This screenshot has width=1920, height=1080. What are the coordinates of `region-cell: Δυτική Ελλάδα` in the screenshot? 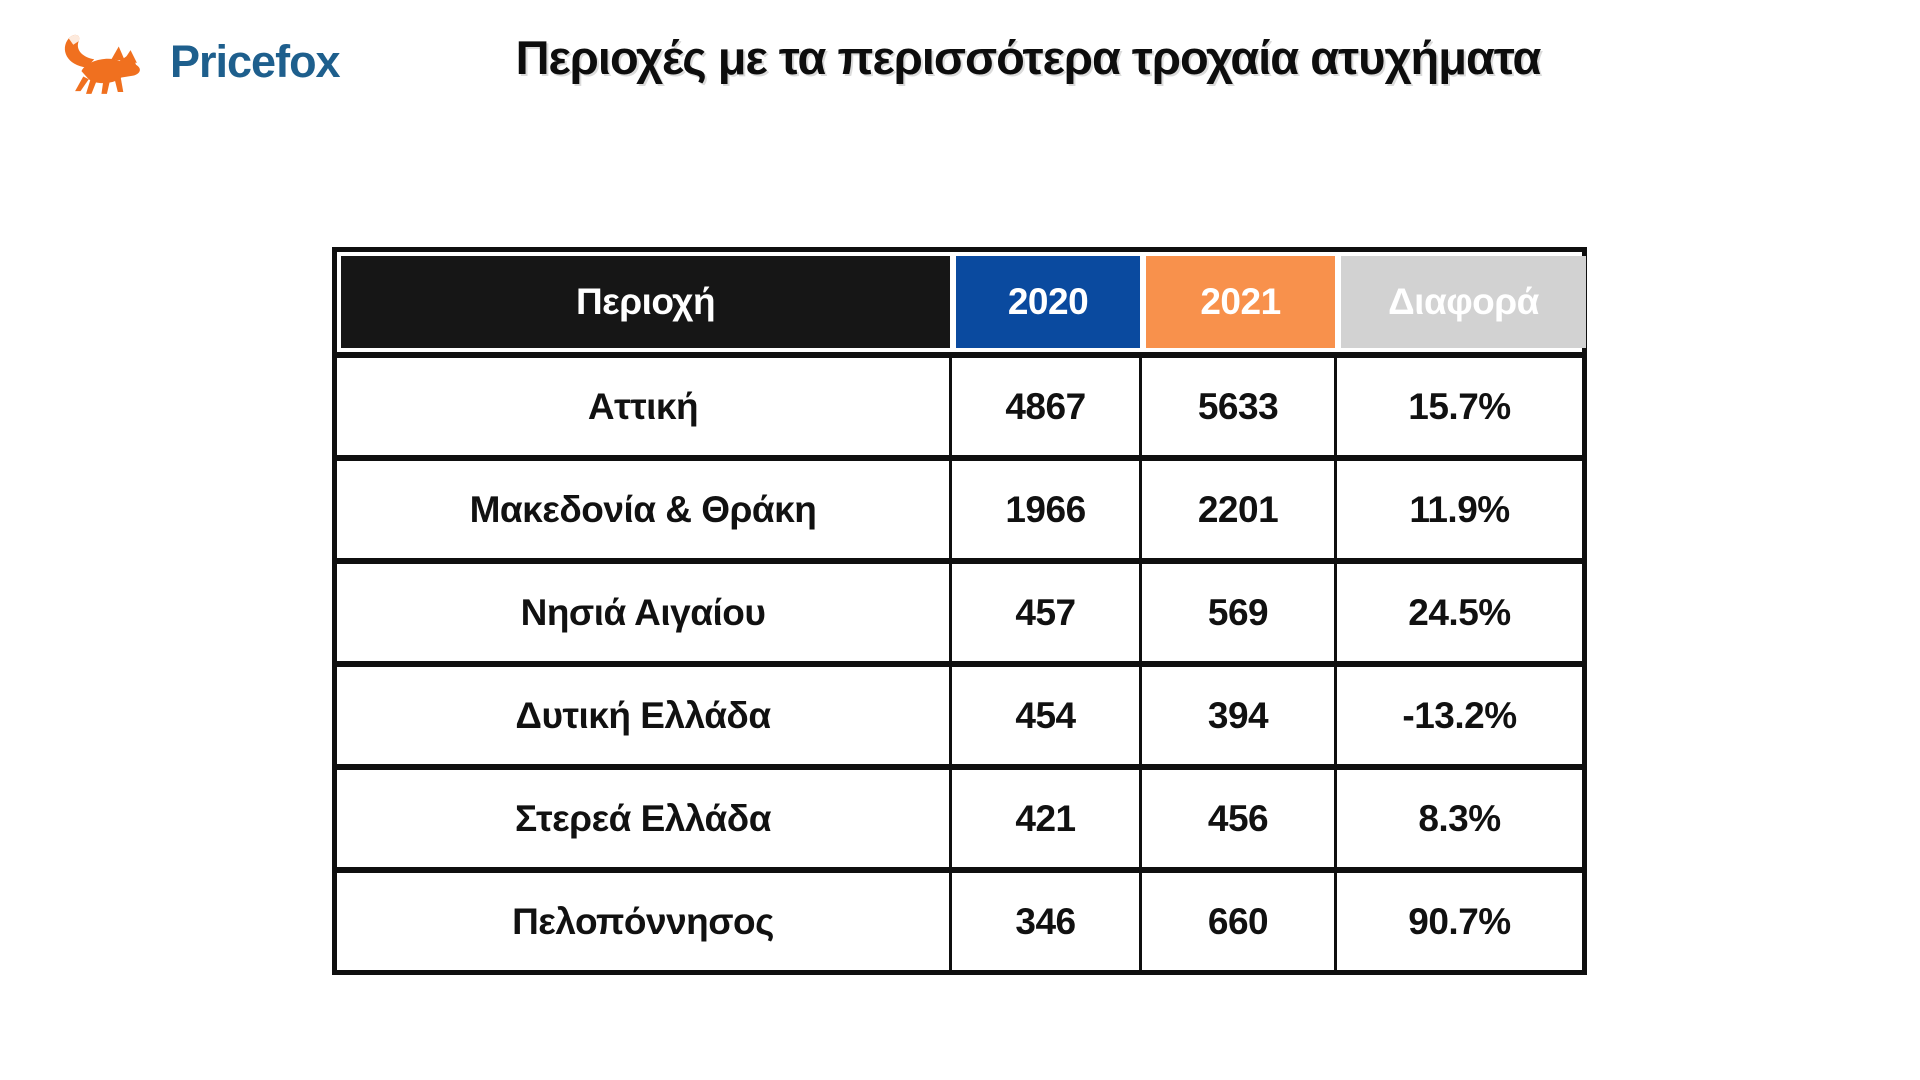 It's located at (643, 715).